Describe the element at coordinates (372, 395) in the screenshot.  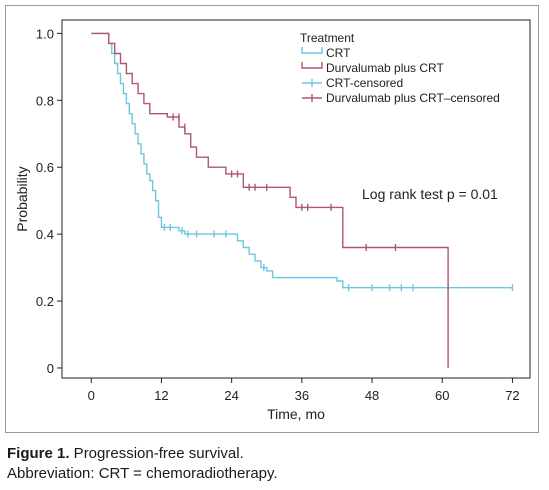
I see `x-tick-label: 48` at that location.